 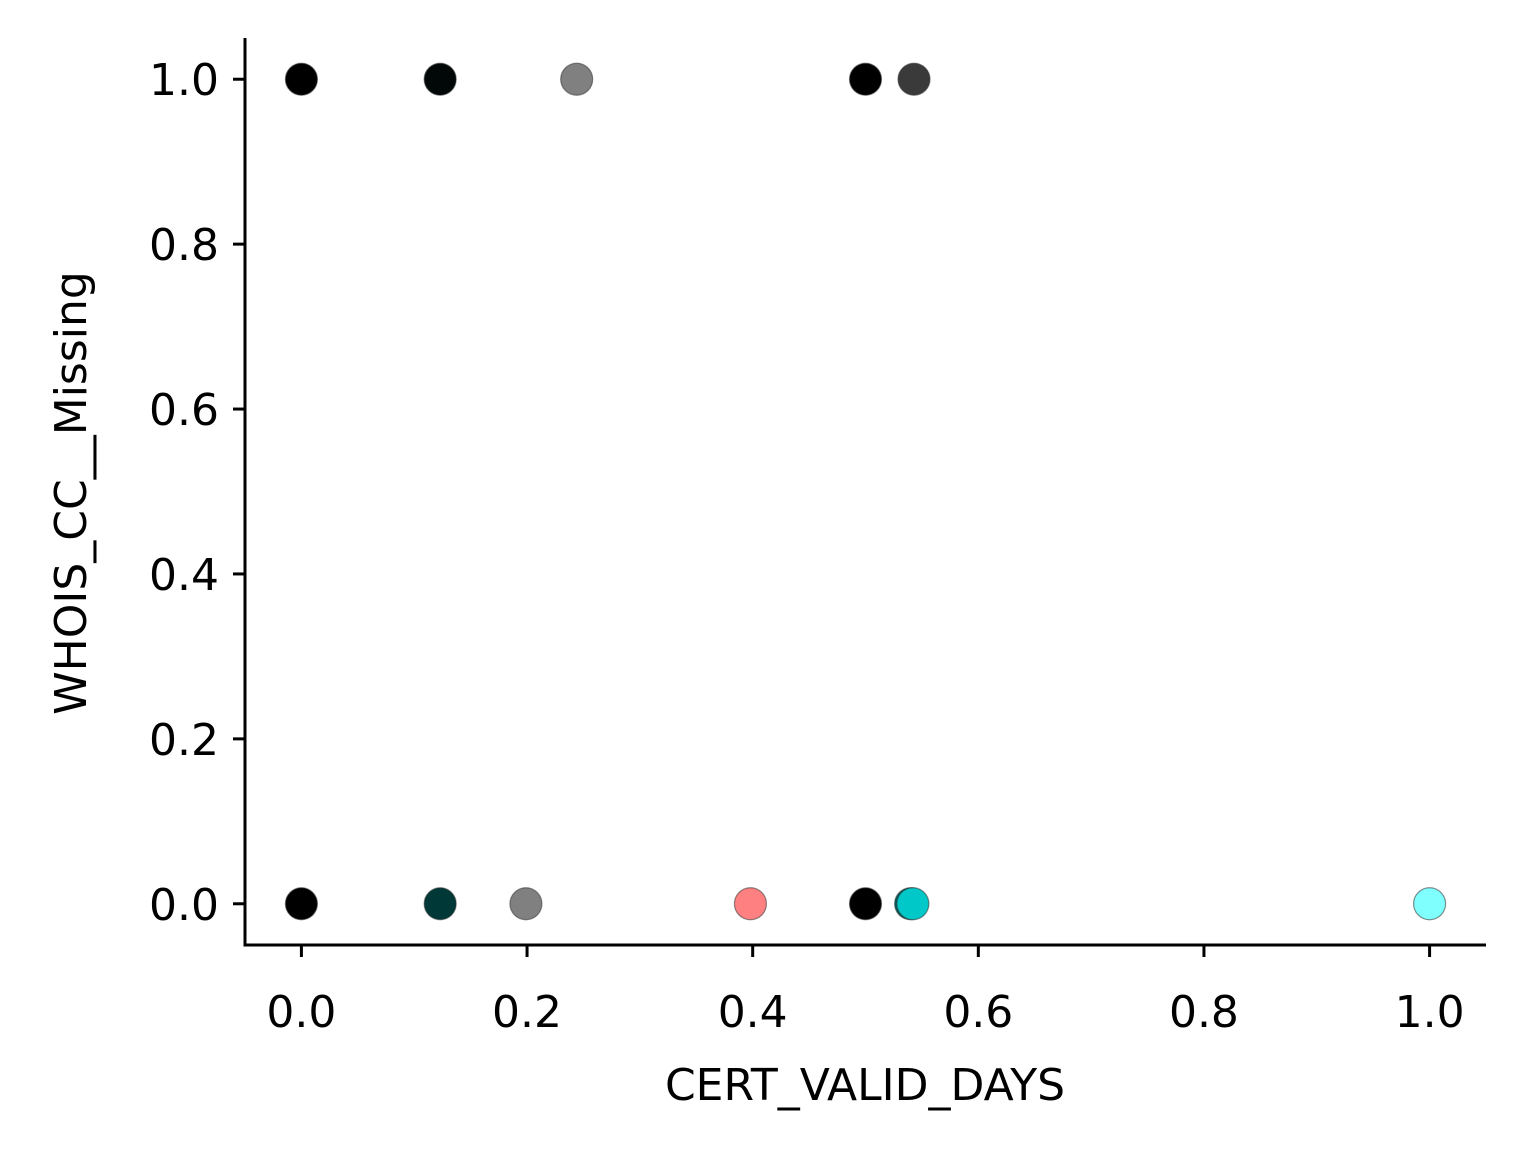 What do you see at coordinates (301, 1012) in the screenshot?
I see `x-tick-label: 0.0` at bounding box center [301, 1012].